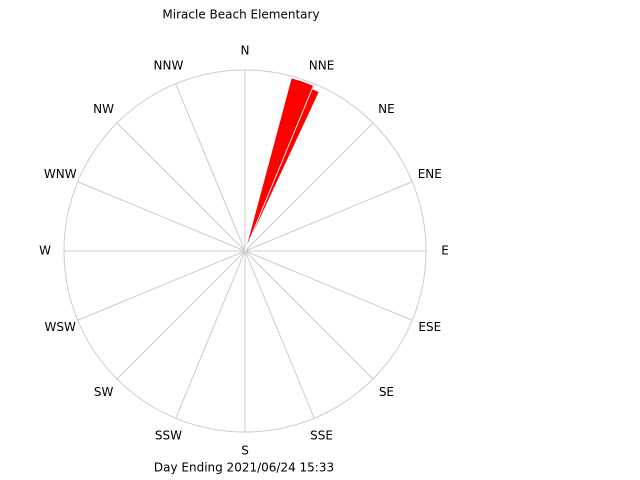 This screenshot has width=640, height=480. What do you see at coordinates (169, 66) in the screenshot?
I see `direction-label: NNW` at bounding box center [169, 66].